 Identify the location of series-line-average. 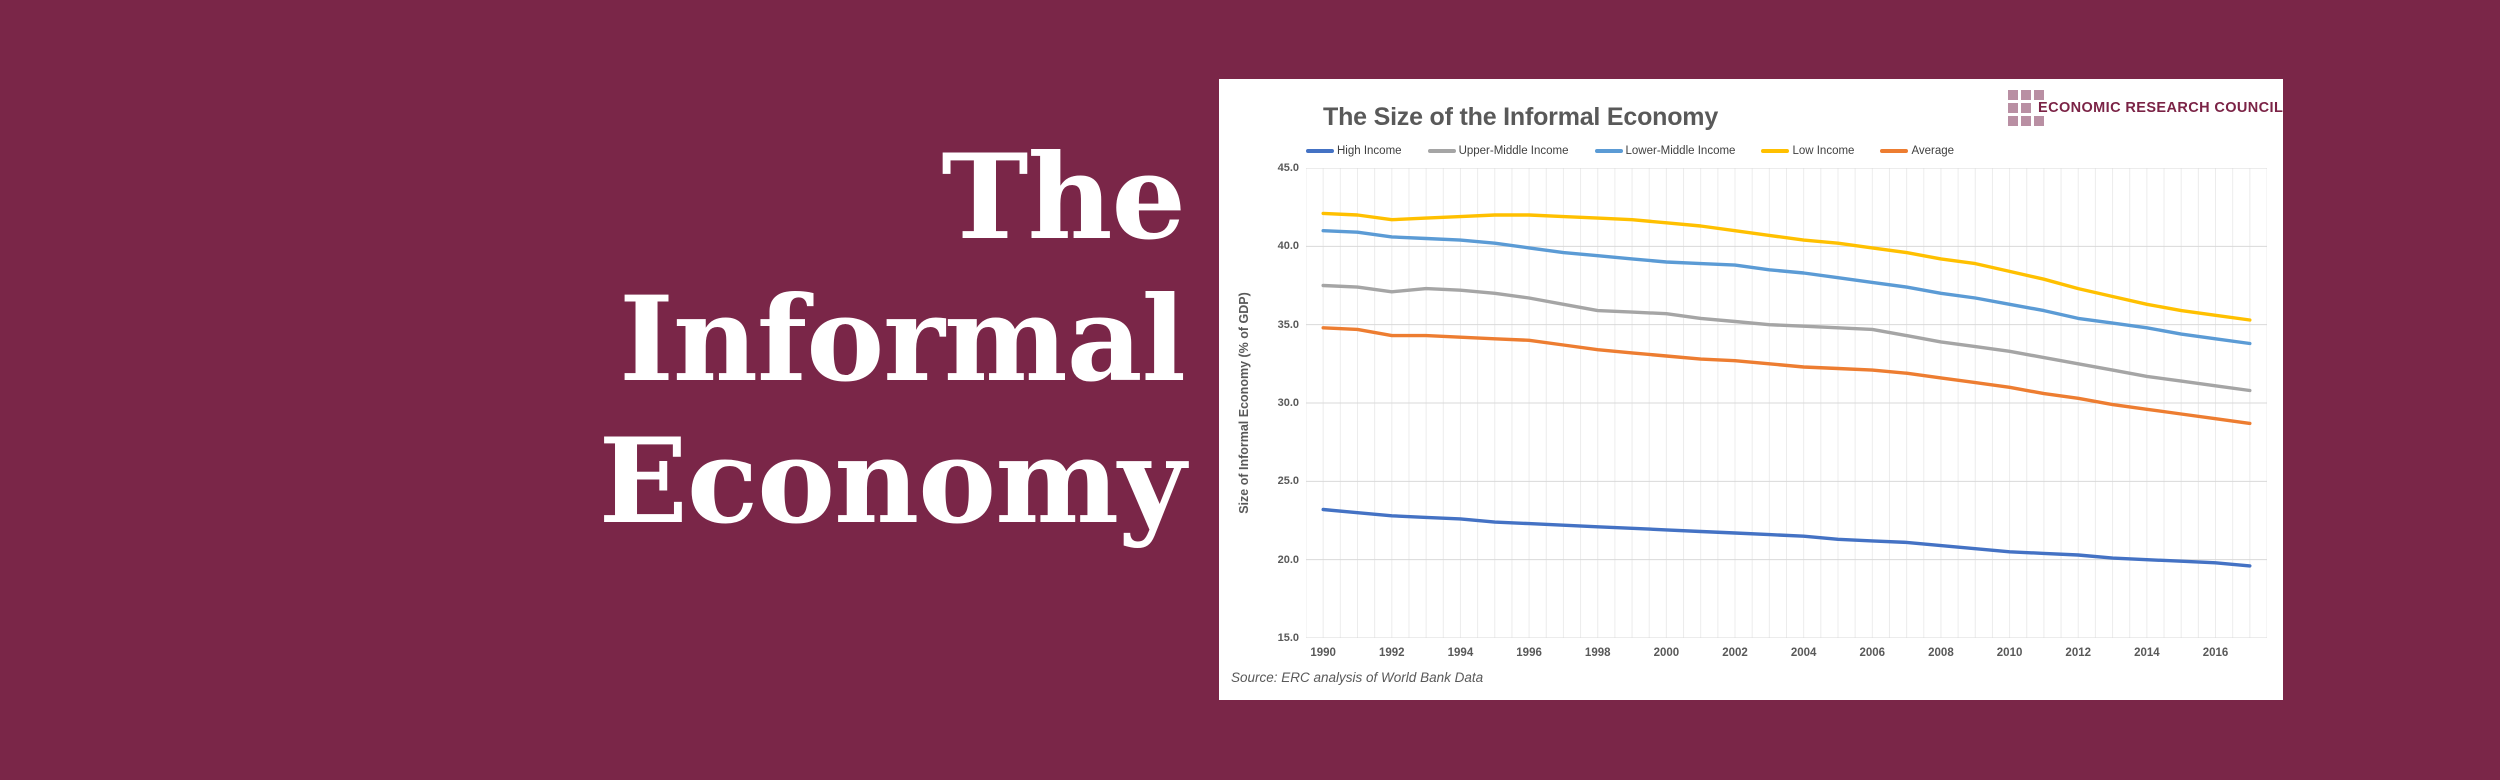
(1786, 376).